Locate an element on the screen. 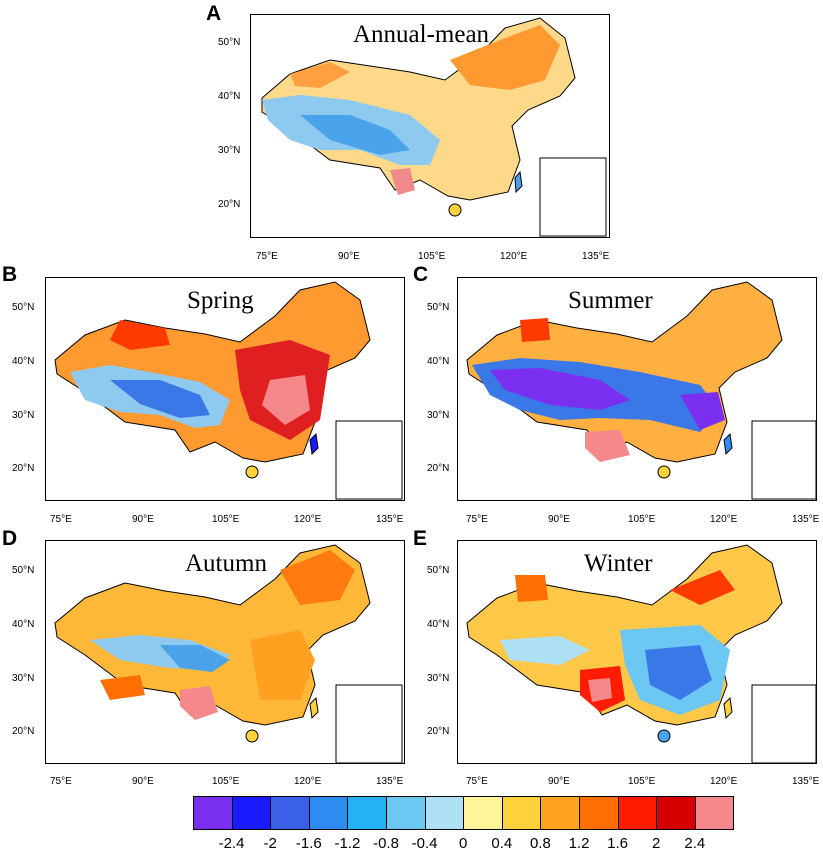 The width and height of the screenshot is (823, 853). colorbar-label: -1.2 is located at coordinates (347, 843).